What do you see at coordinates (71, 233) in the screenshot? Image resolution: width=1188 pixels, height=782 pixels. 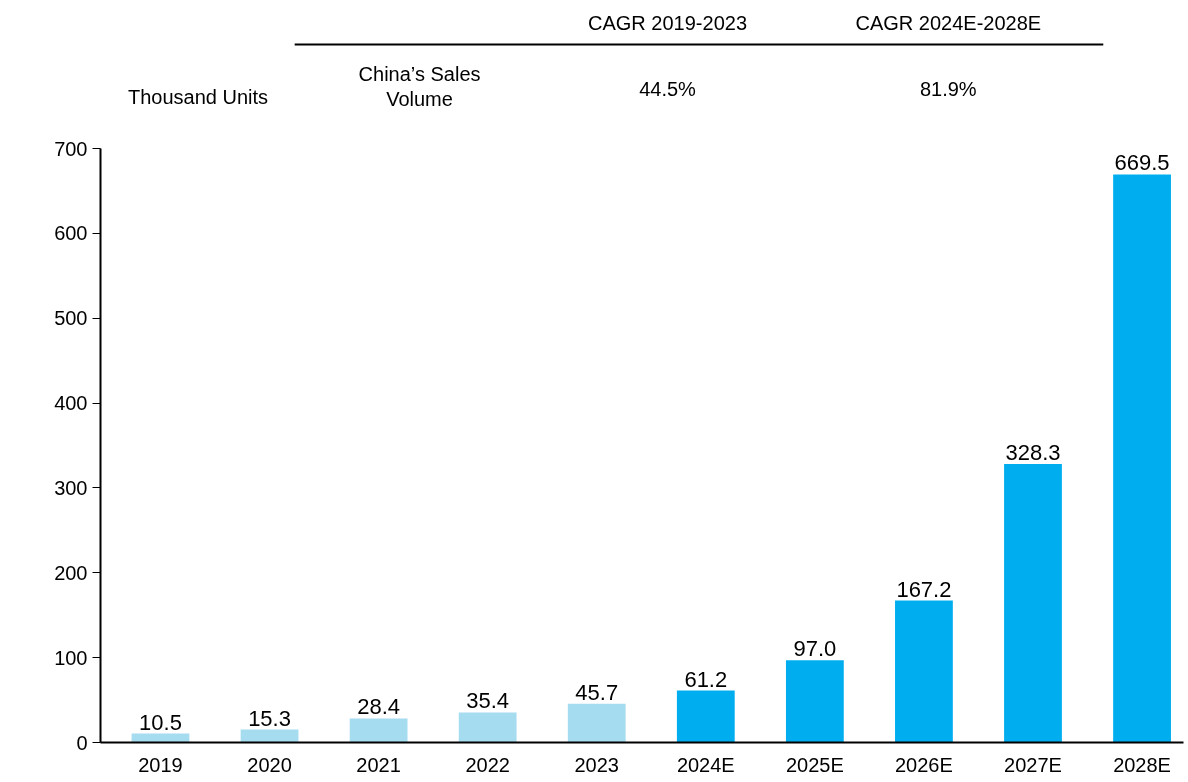 I see `y-tick-label: 600` at bounding box center [71, 233].